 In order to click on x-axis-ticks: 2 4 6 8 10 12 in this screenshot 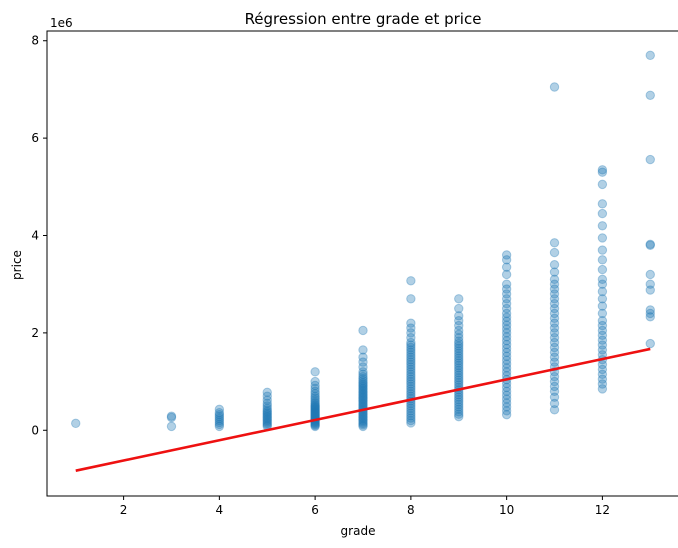, I will do `click(365, 506)`.